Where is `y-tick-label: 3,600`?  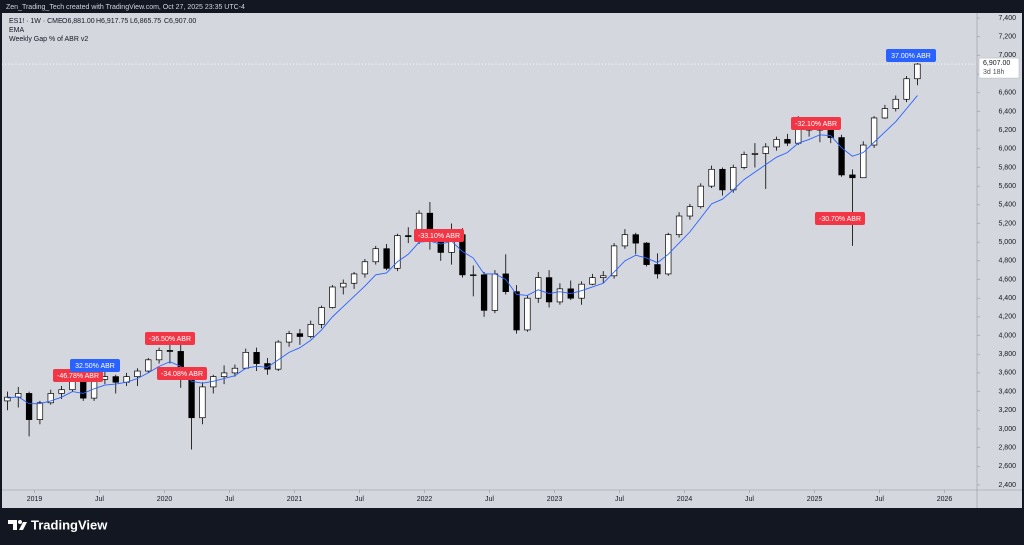
y-tick-label: 3,600 is located at coordinates (1007, 373).